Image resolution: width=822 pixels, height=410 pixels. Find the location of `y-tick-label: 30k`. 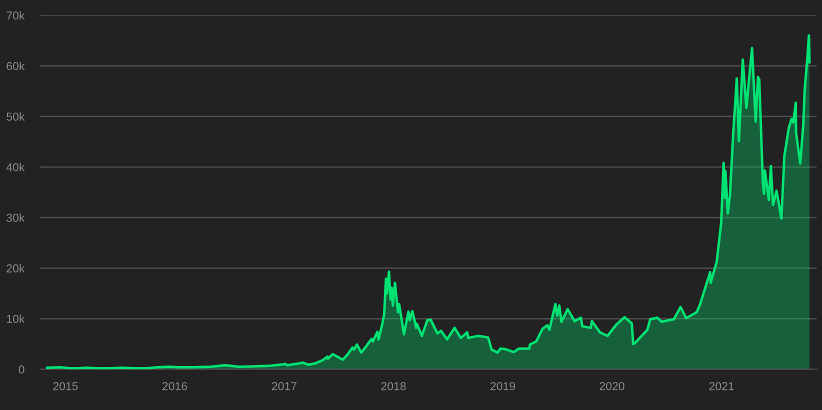

y-tick-label: 30k is located at coordinates (15, 217).